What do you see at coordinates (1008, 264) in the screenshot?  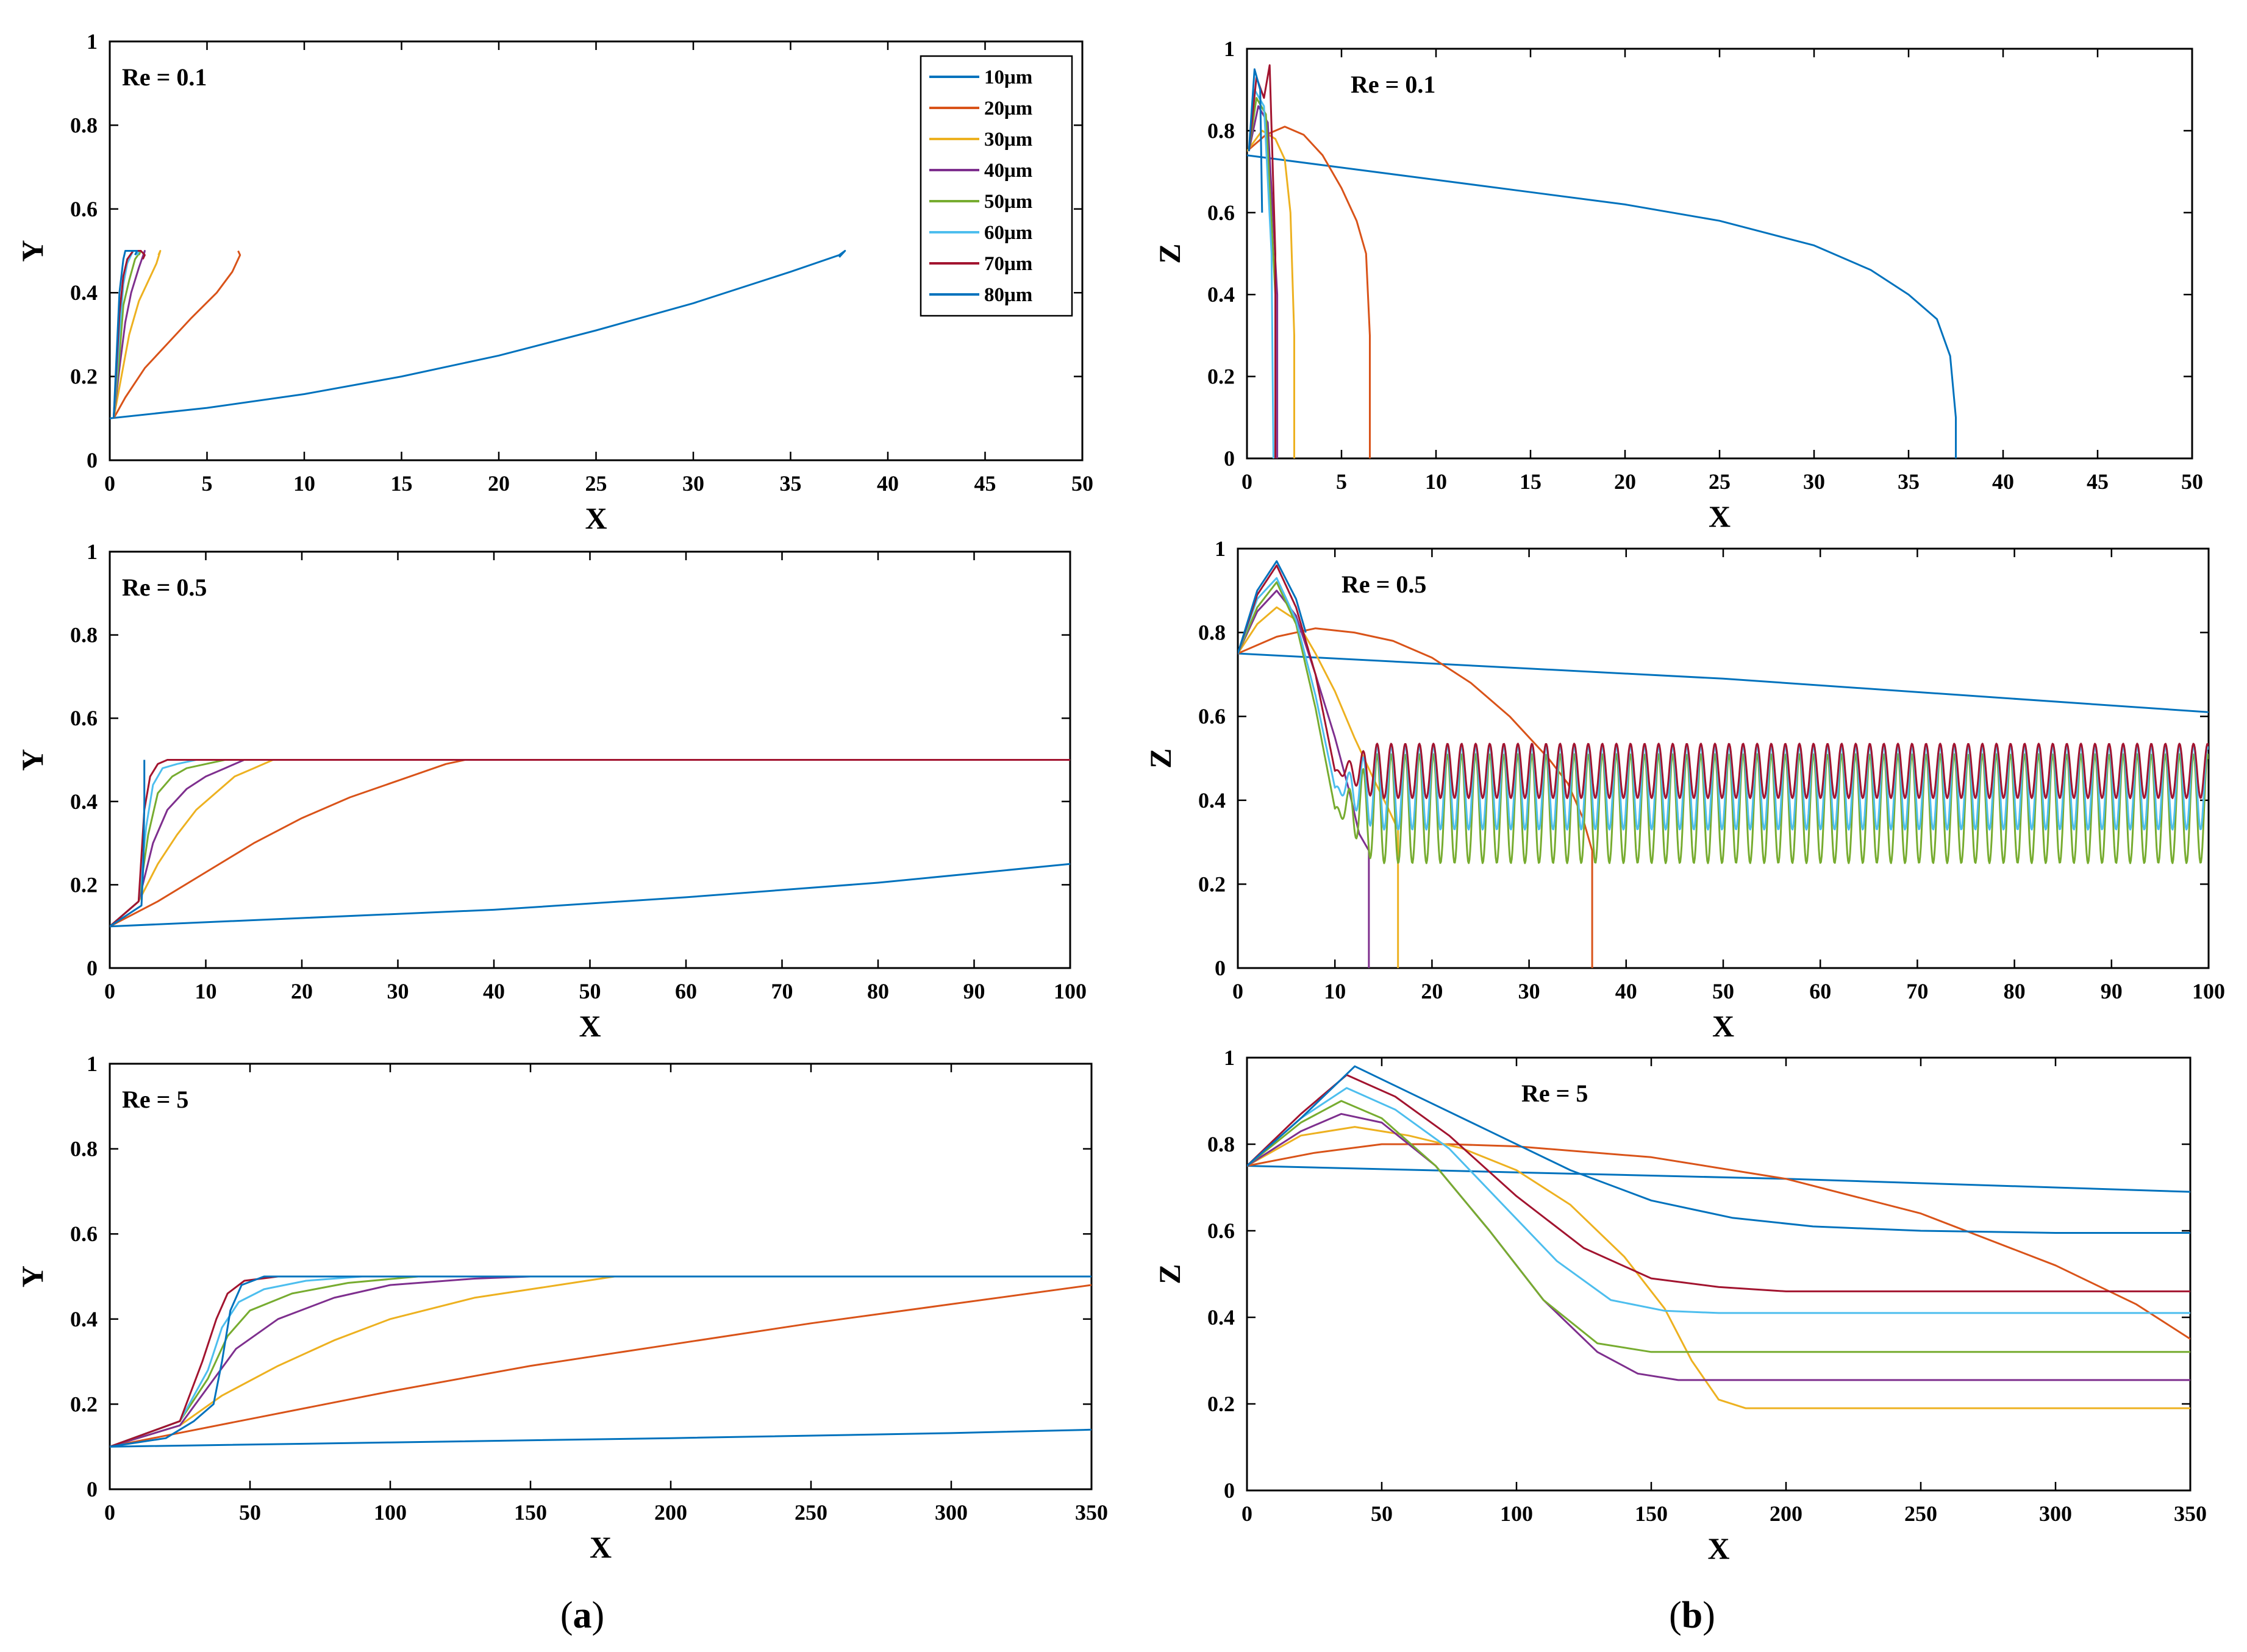 I see `legend-entry: 70μm` at bounding box center [1008, 264].